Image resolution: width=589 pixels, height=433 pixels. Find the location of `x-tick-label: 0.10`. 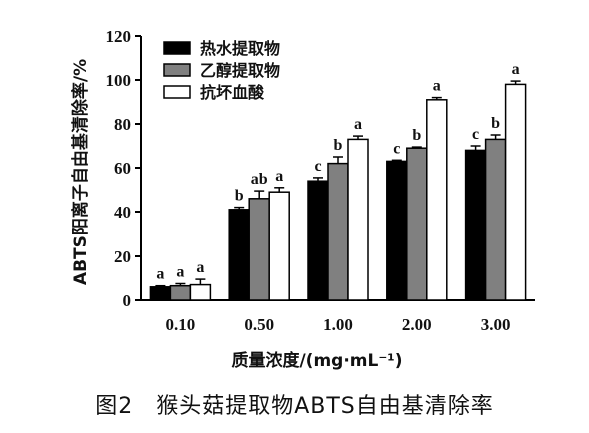

x-tick-label: 0.10 is located at coordinates (181, 324).